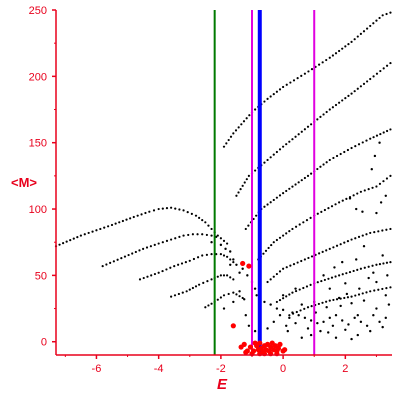  I want to click on x-tick-label: -4, so click(159, 369).